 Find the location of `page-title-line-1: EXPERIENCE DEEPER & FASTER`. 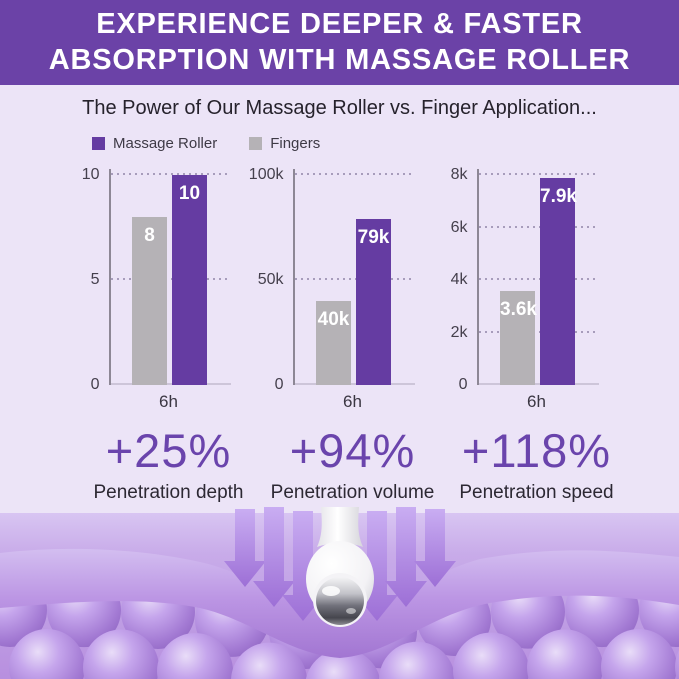

page-title-line-1: EXPERIENCE DEEPER & FASTER is located at coordinates (339, 24).